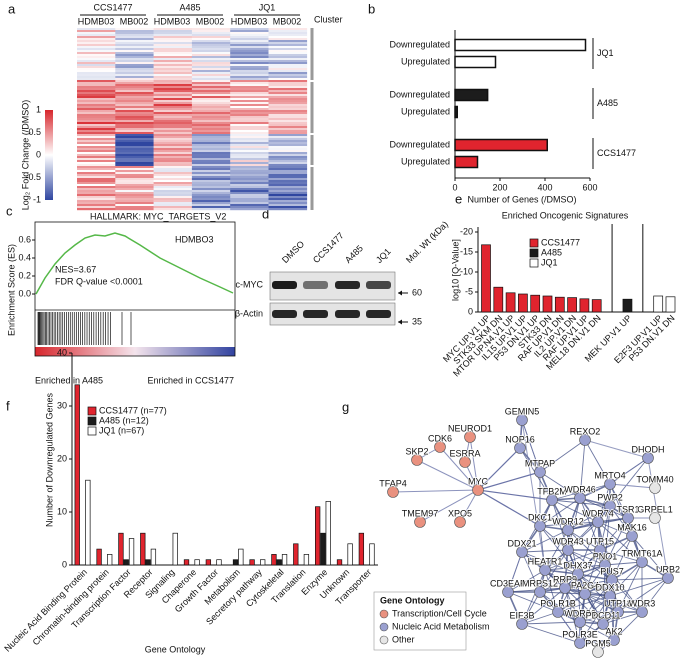  What do you see at coordinates (383, 255) in the screenshot?
I see `lane-label: JQ1` at bounding box center [383, 255].